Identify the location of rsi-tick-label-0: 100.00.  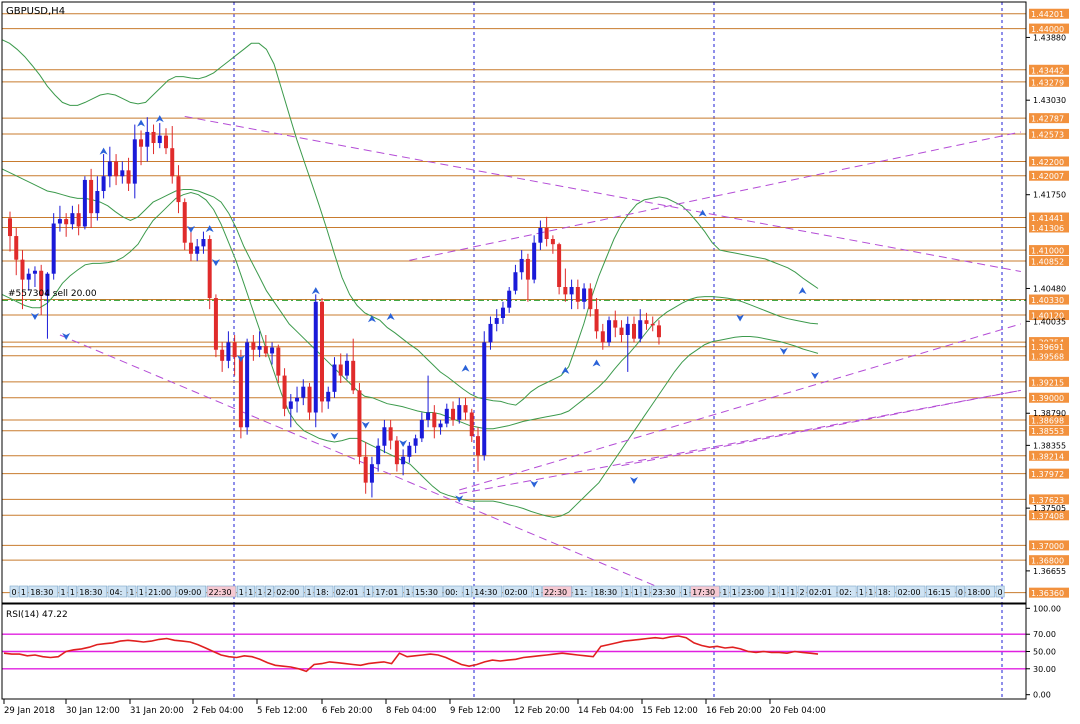
(1047, 608).